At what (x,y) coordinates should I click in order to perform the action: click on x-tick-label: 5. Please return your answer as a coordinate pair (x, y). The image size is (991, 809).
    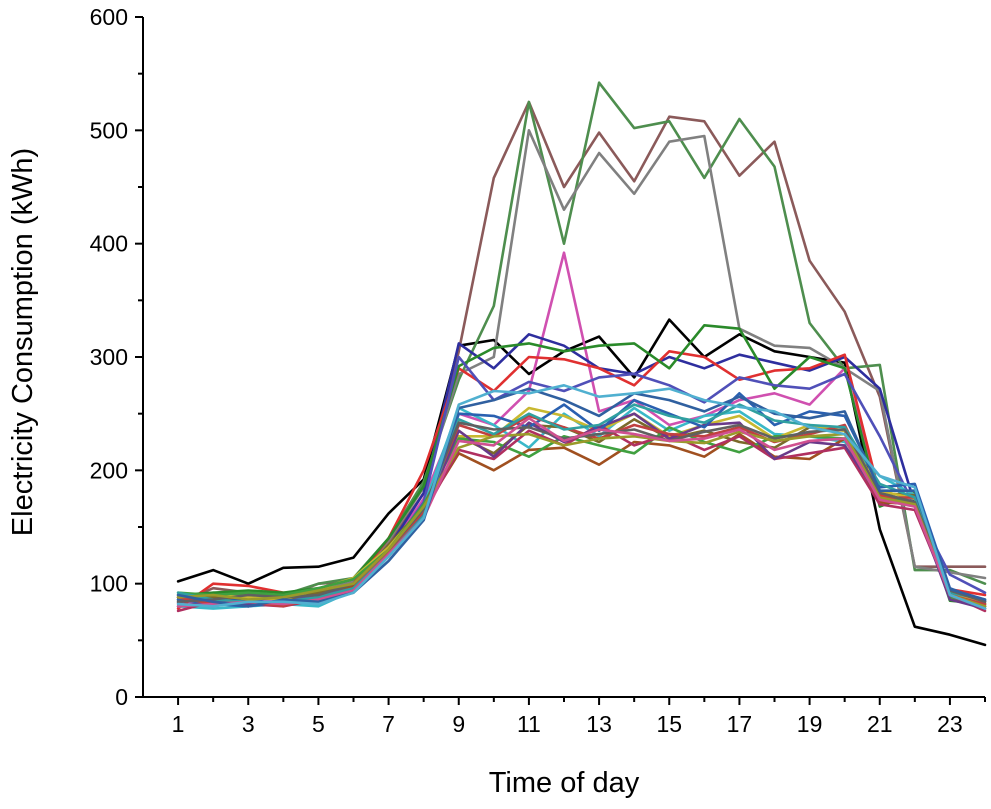
    Looking at the image, I should click on (318, 724).